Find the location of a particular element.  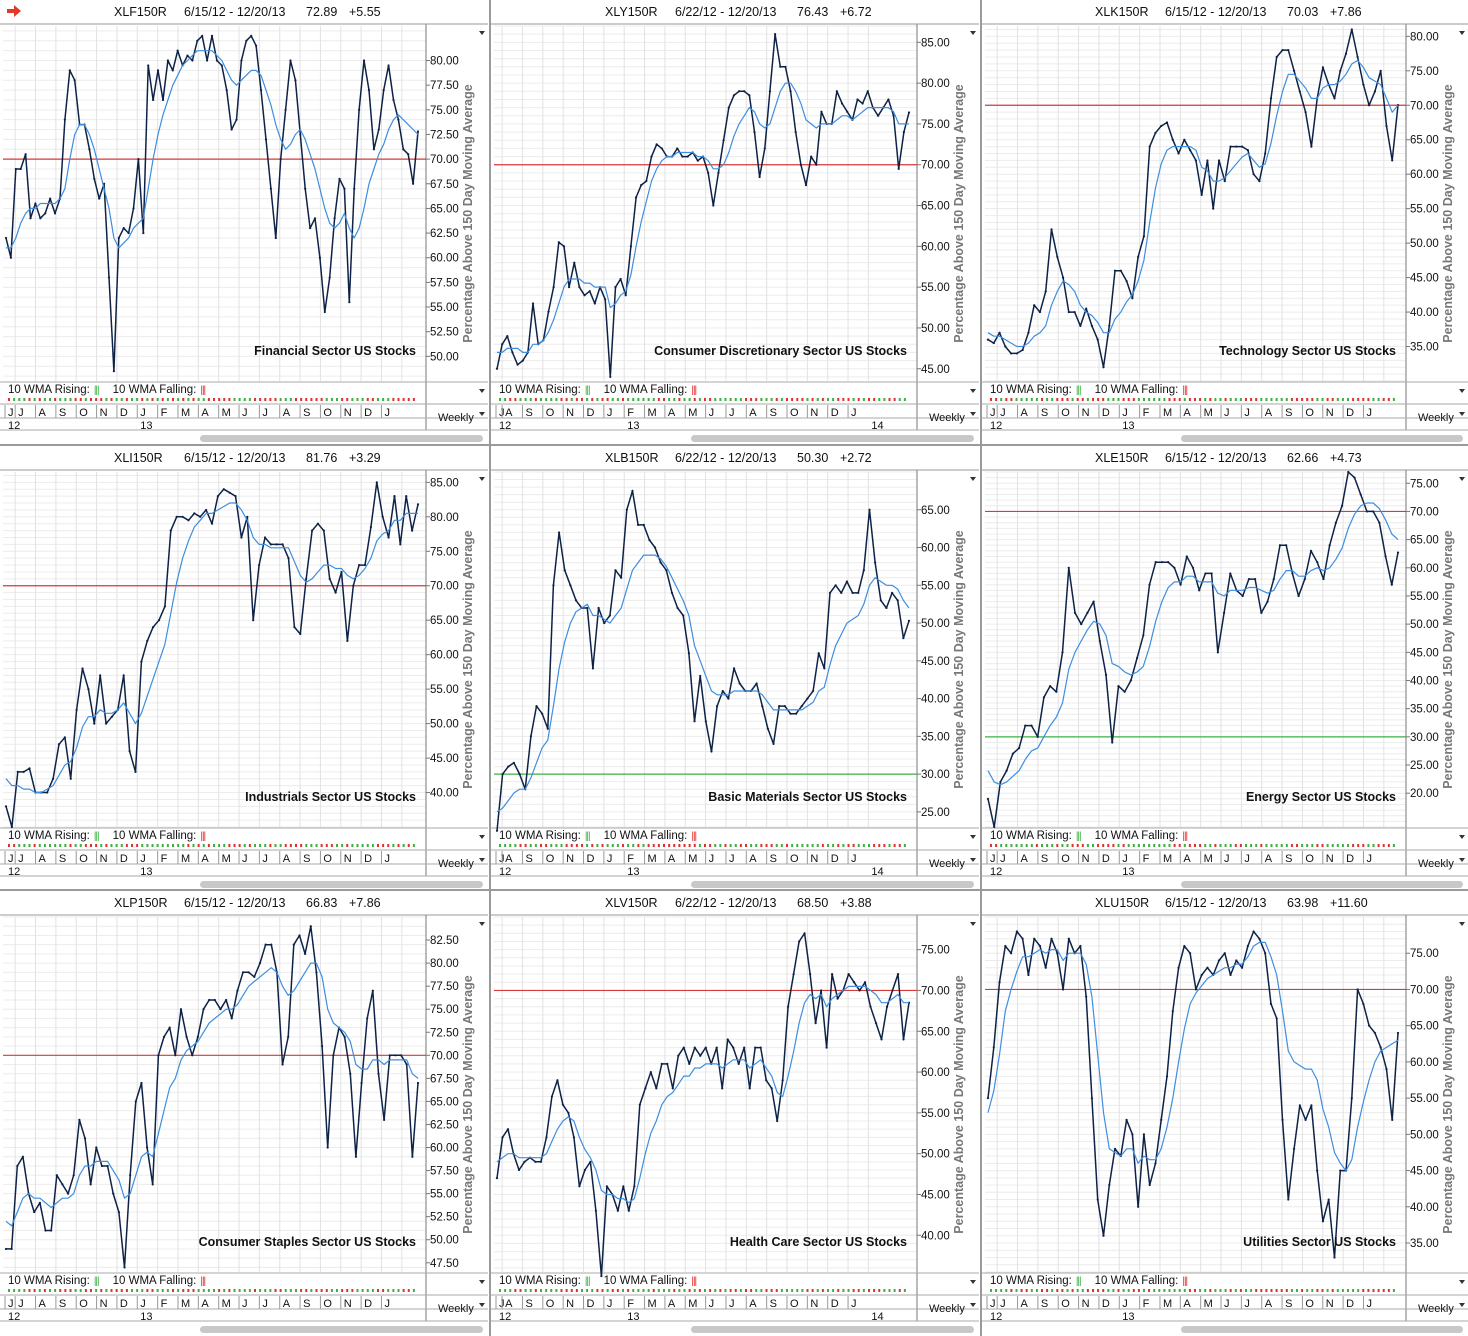

year-label: 12 is located at coordinates (996, 872).